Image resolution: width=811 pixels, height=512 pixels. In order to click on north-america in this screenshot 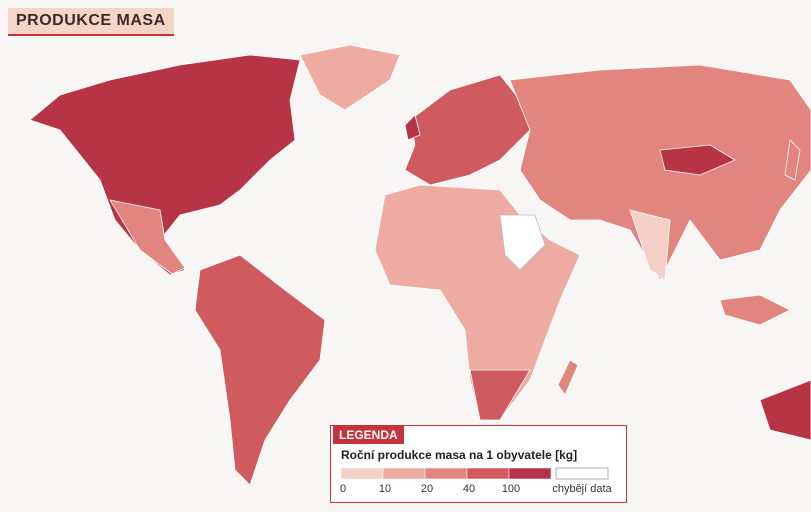, I will do `click(165, 165)`.